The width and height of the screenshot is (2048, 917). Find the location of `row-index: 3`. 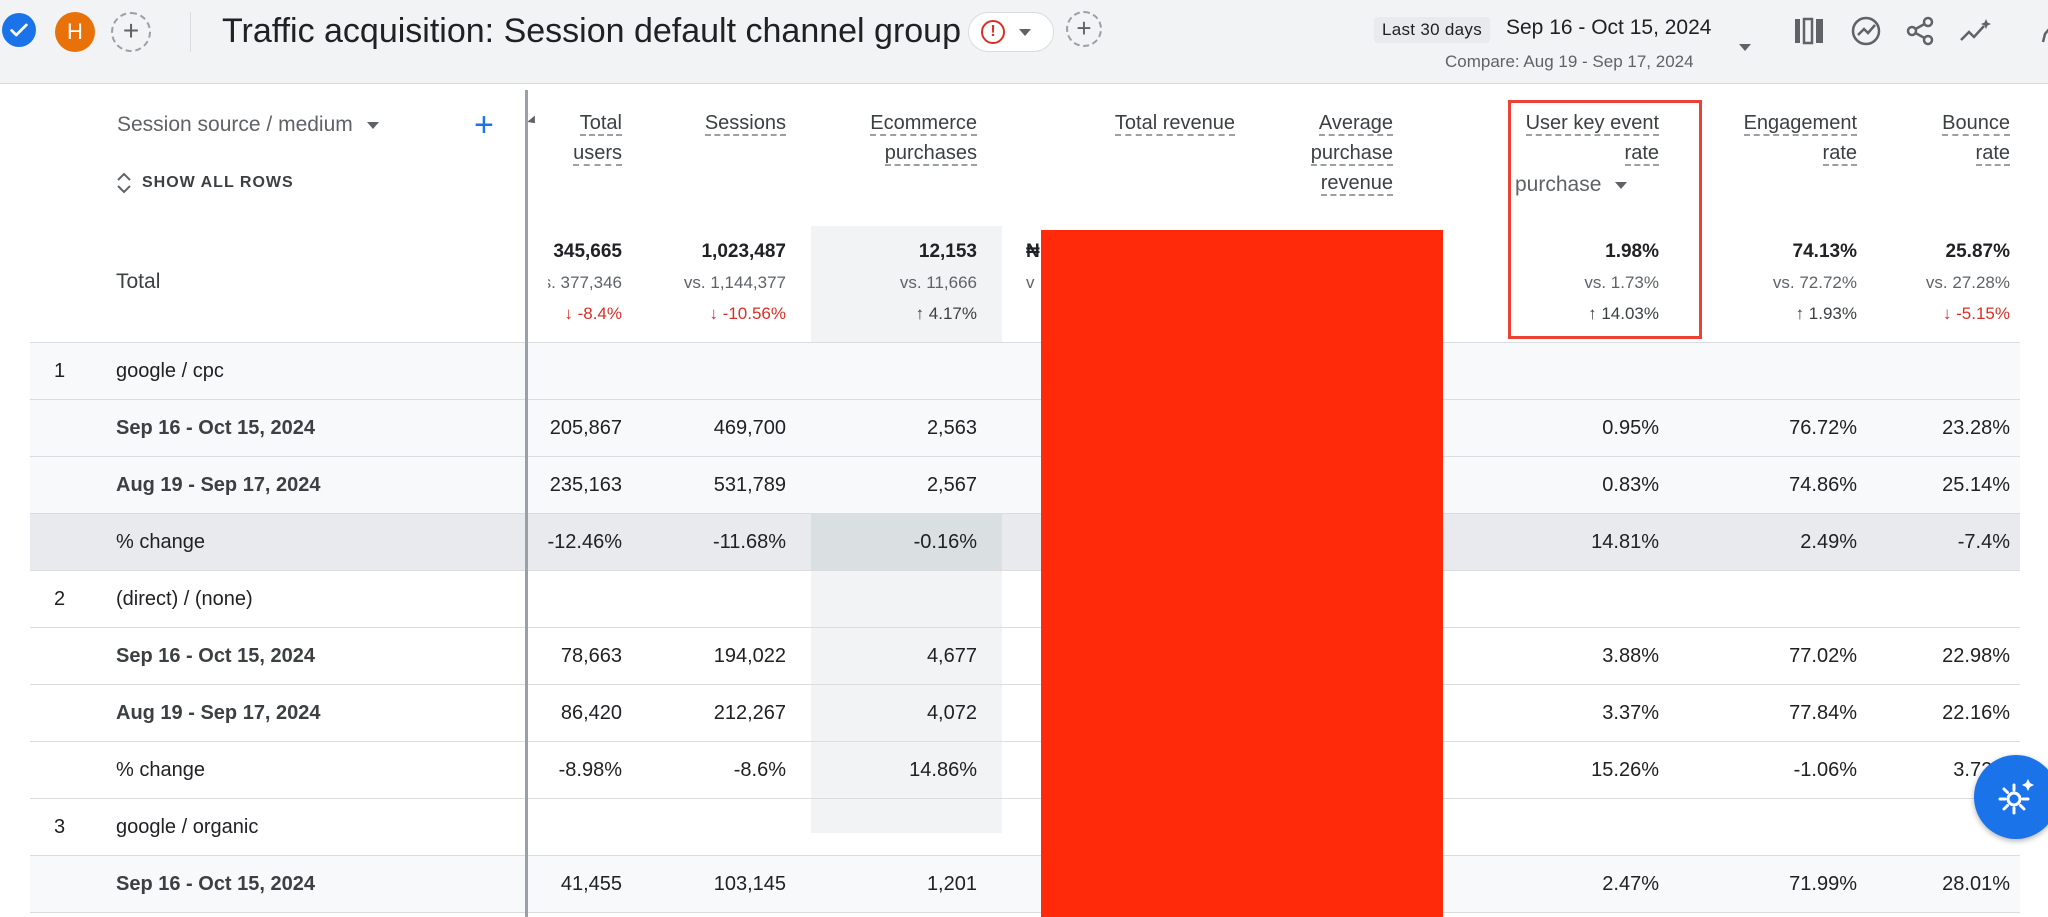

row-index: 3 is located at coordinates (60, 827).